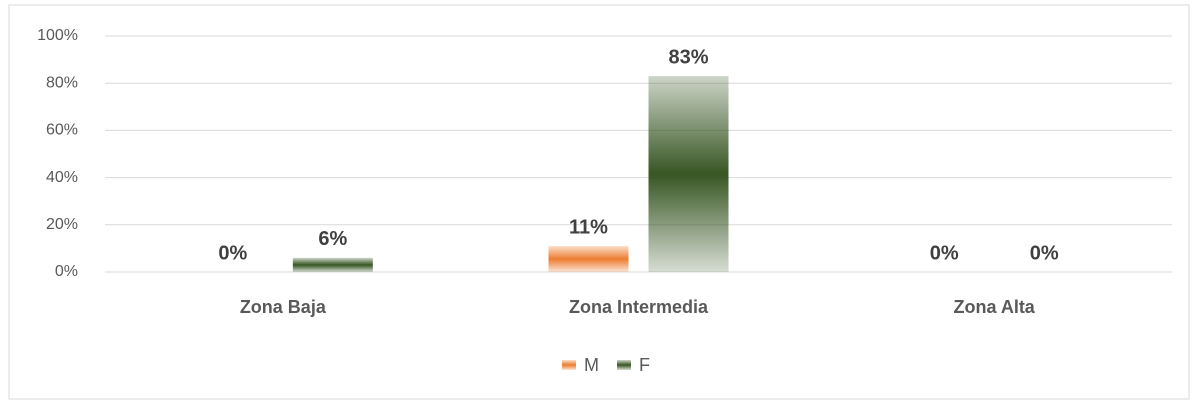 The width and height of the screenshot is (1193, 402). Describe the element at coordinates (332, 239) in the screenshot. I see `data-label: 6%` at that location.